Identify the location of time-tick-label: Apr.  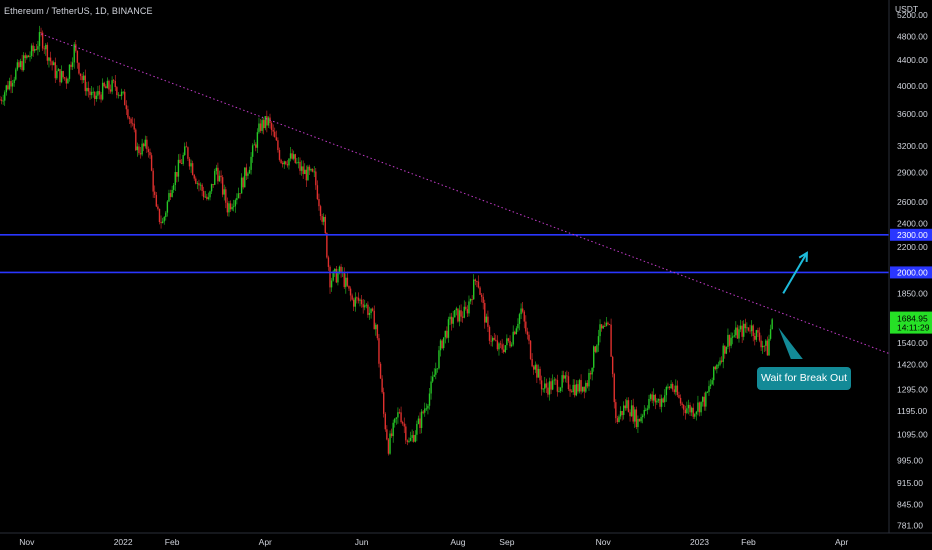
(265, 542).